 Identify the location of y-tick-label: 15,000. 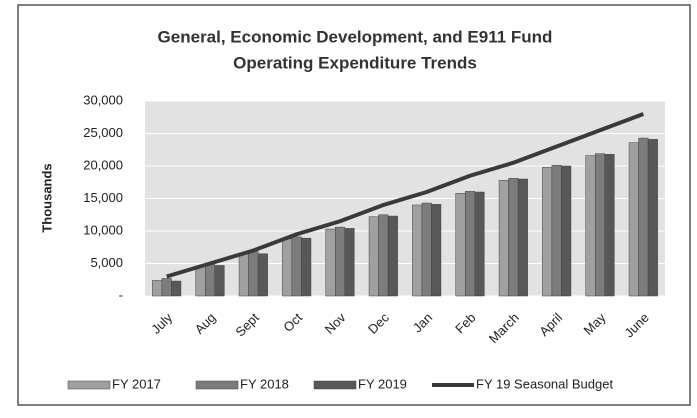
(103, 197).